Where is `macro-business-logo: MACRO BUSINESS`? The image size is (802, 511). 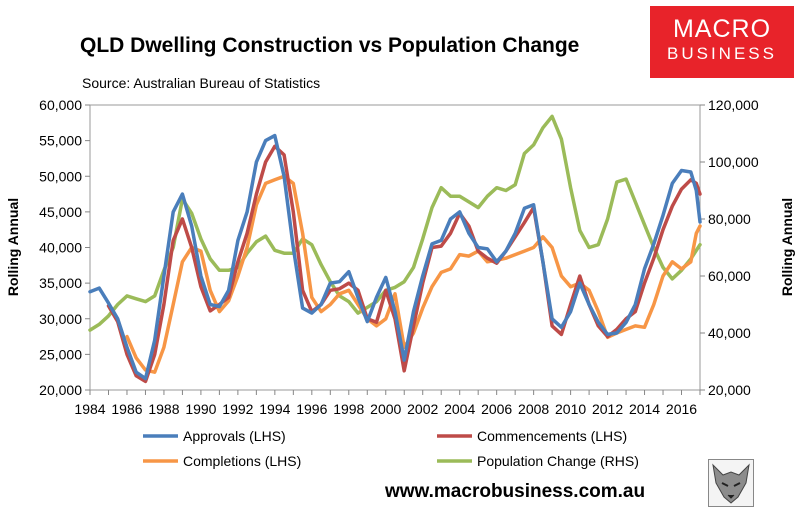
macro-business-logo: MACRO BUSINESS is located at coordinates (722, 42).